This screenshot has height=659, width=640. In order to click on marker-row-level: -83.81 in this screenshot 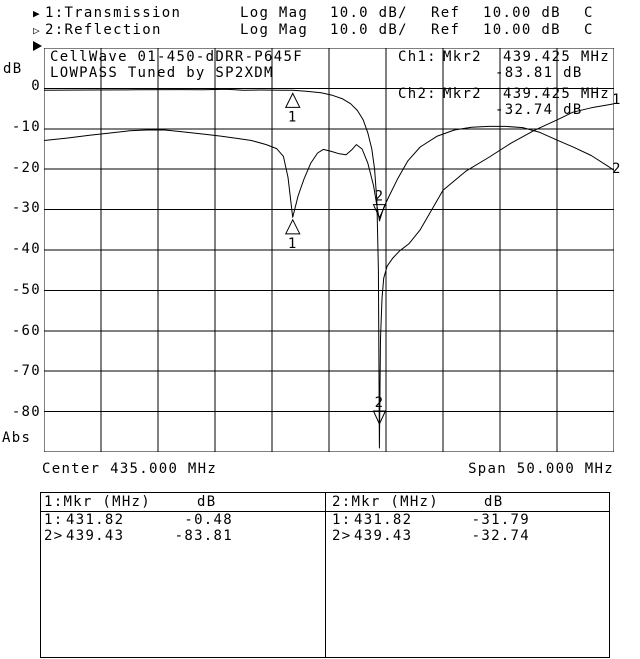, I will do `click(203, 536)`.